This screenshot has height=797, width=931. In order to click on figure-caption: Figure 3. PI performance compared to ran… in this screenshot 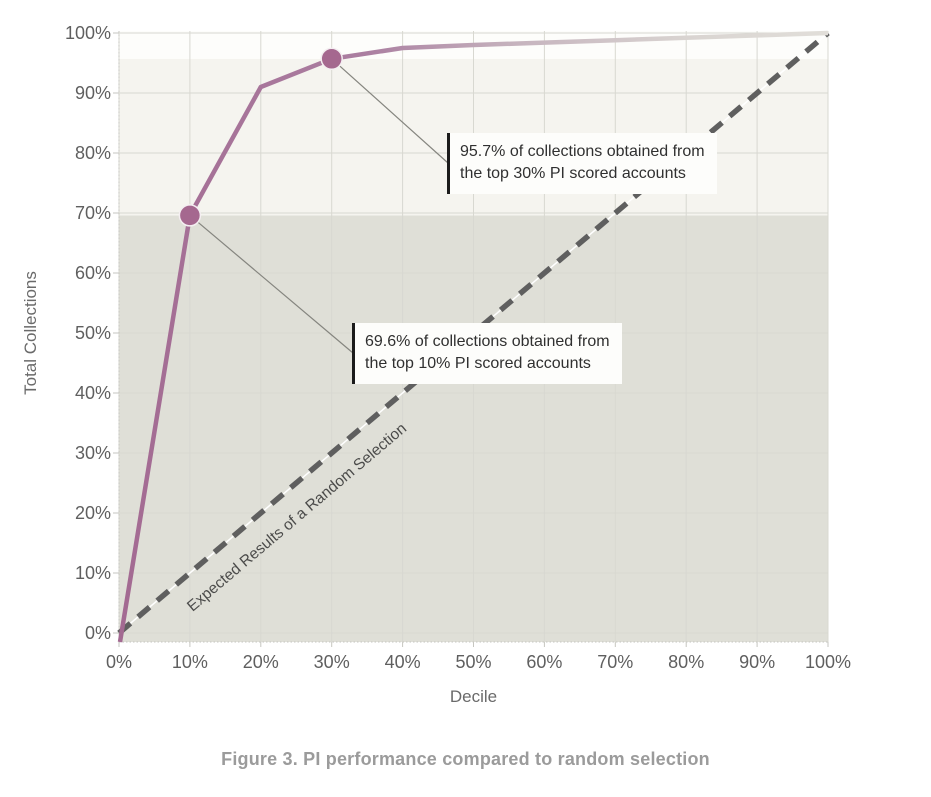, I will do `click(465, 759)`.